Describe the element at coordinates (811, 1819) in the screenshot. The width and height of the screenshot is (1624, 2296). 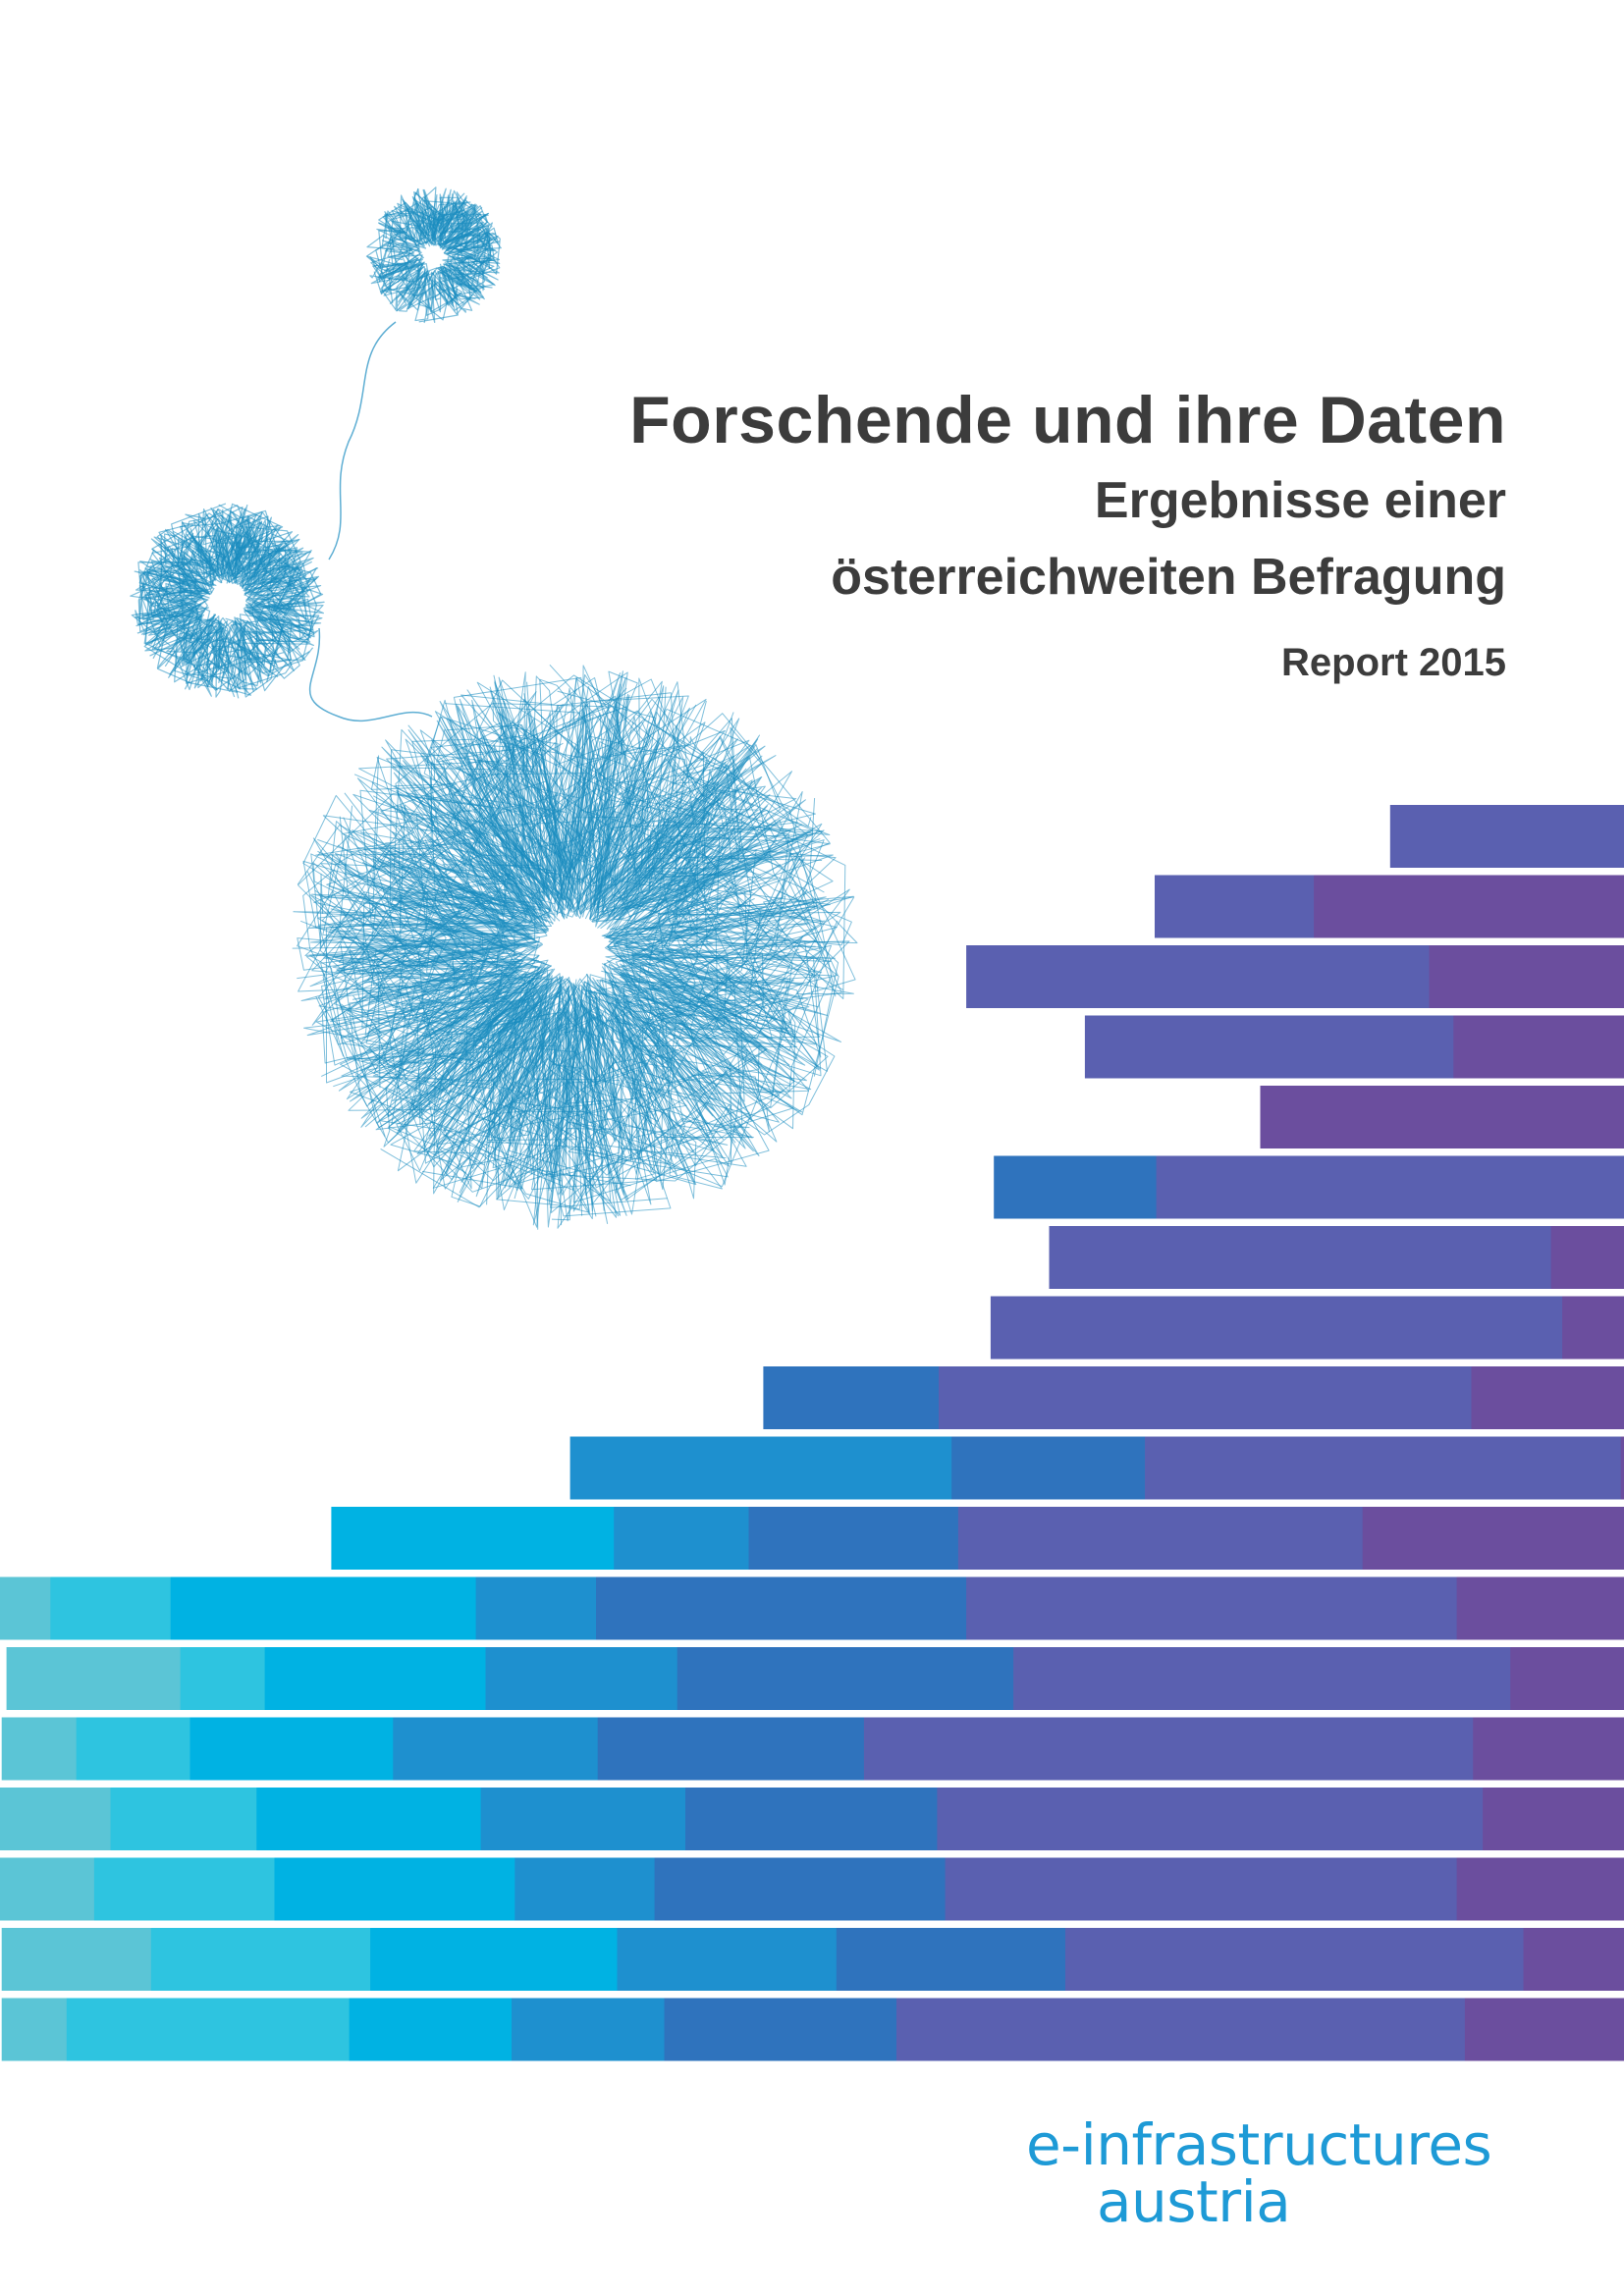
I see `bar-segment-row-15-s5` at that location.